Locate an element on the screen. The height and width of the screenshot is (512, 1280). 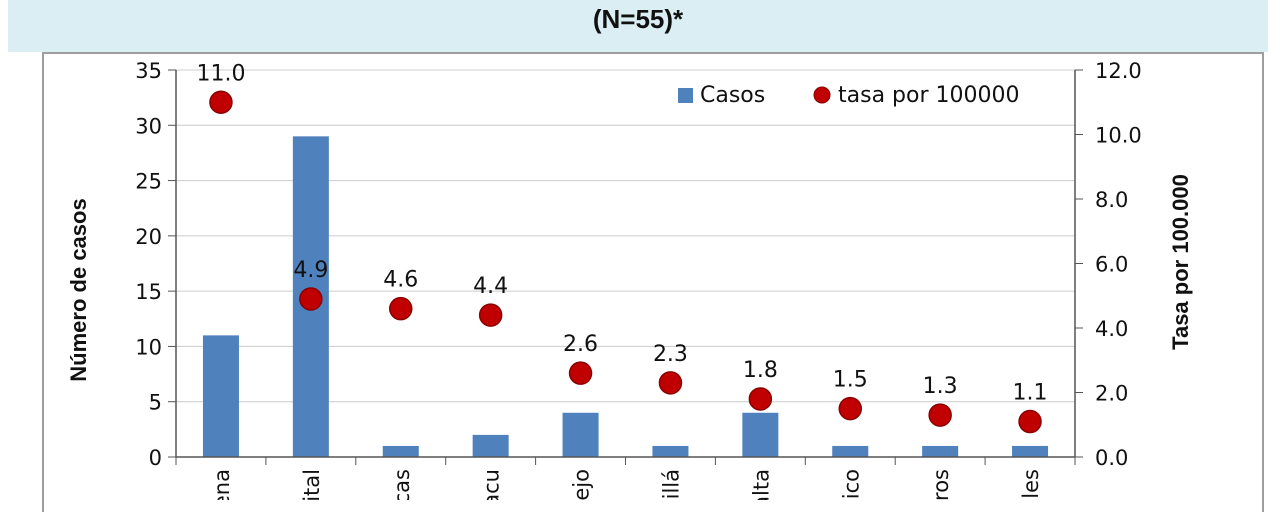
y-tick-label: 10 is located at coordinates (148, 347).